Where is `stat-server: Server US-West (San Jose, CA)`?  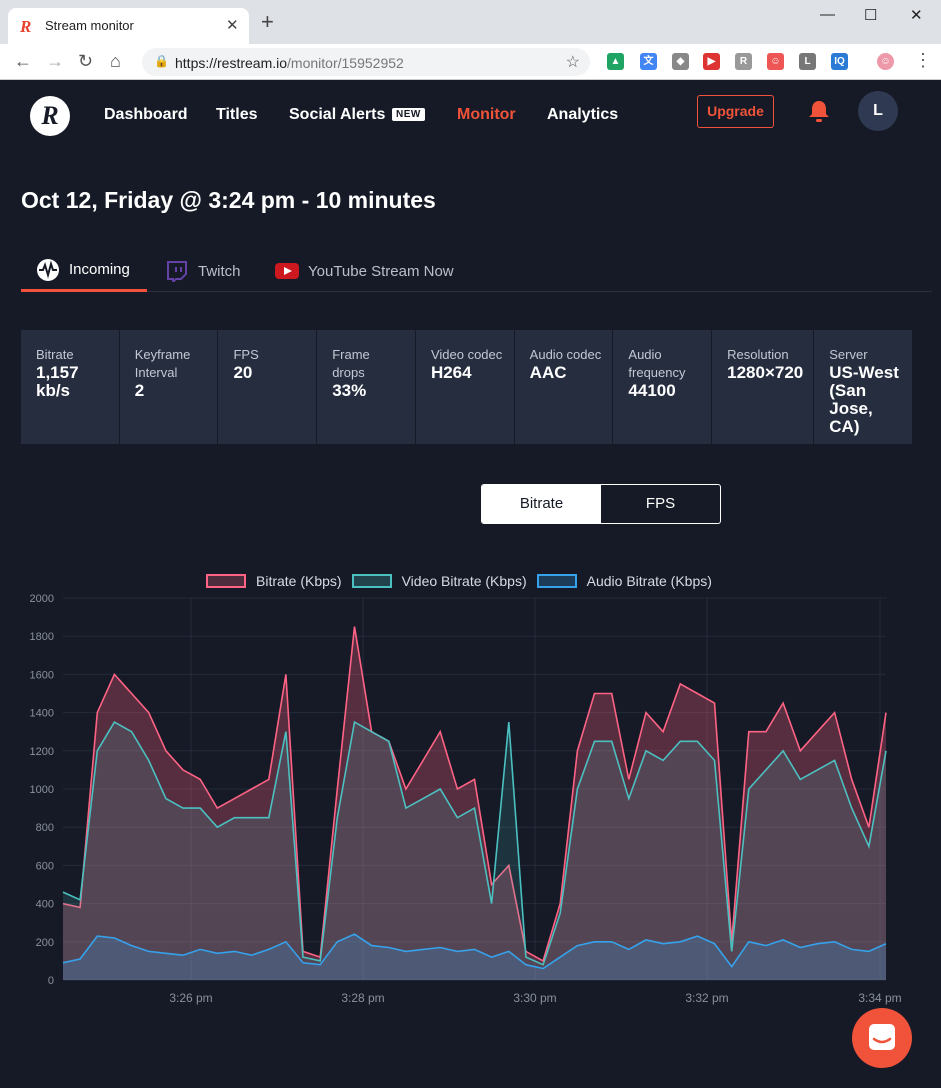
stat-server: Server US-West (San Jose, CA) is located at coordinates (863, 387).